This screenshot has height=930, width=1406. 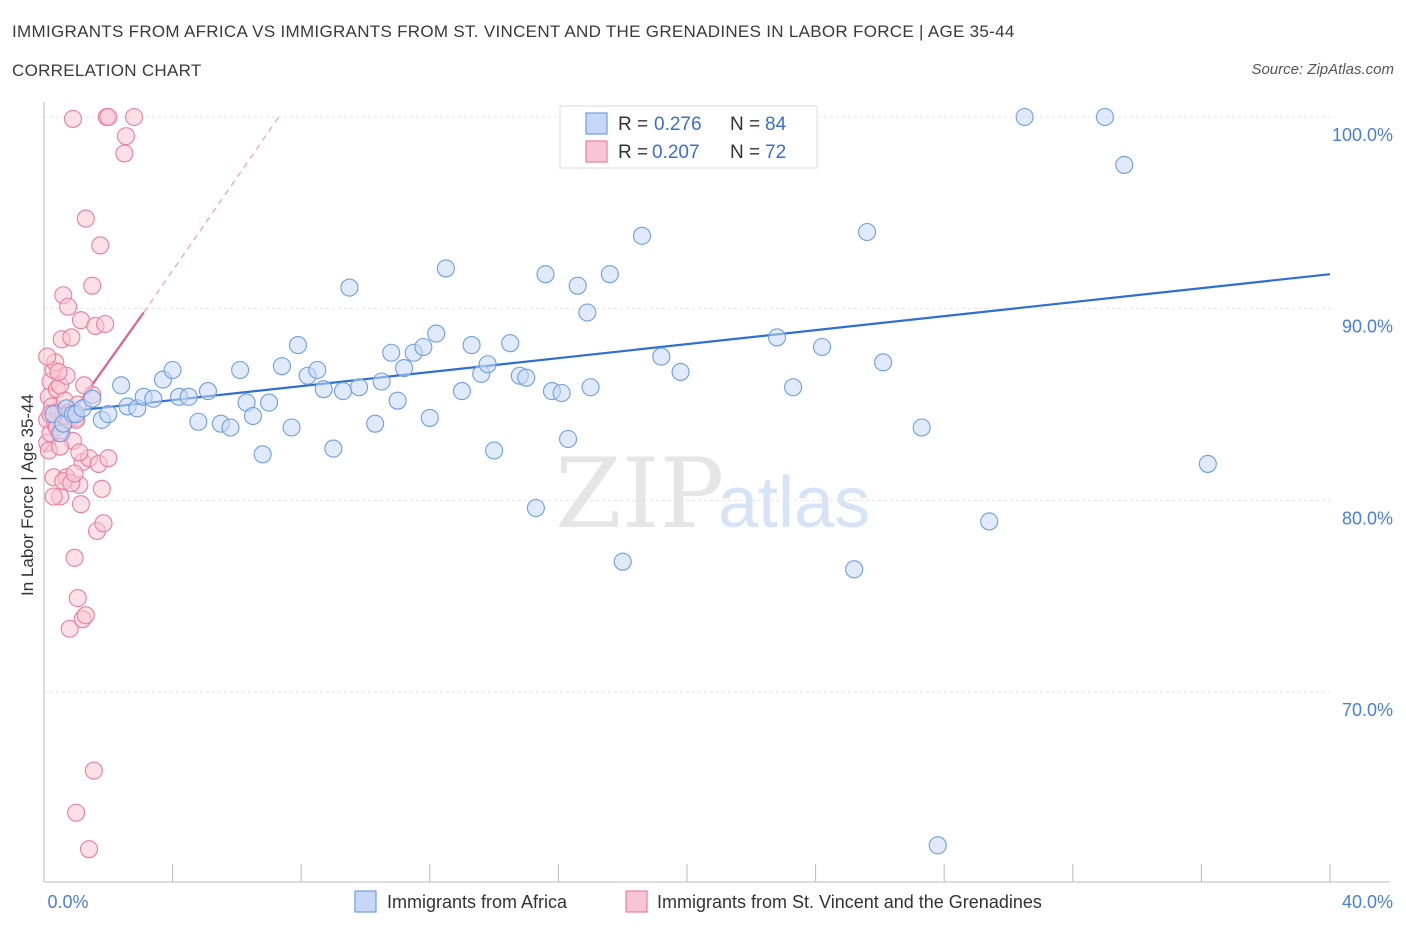 What do you see at coordinates (1362, 135) in the screenshot?
I see `y-tick-label-3: 100.0%` at bounding box center [1362, 135].